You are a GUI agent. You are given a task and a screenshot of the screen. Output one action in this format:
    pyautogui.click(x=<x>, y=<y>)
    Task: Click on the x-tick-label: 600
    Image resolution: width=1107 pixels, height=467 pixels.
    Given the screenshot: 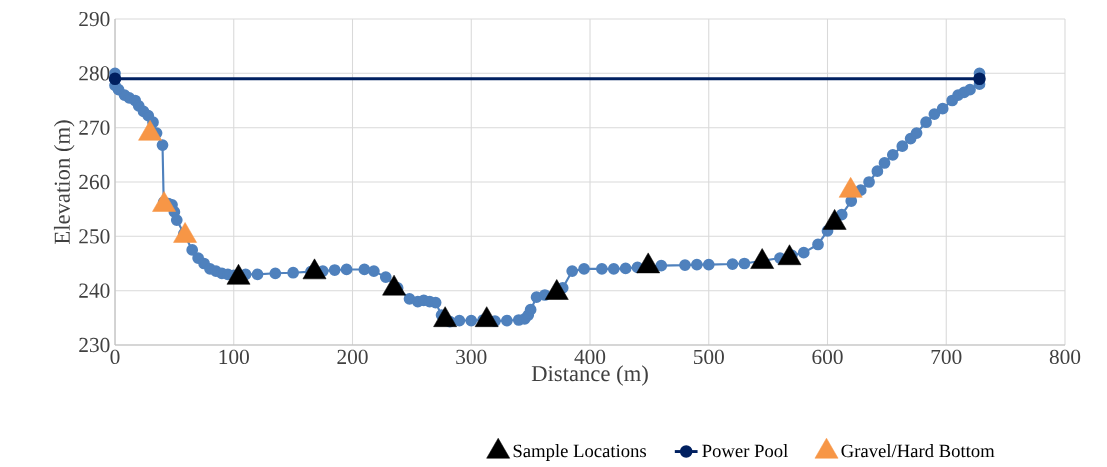 What is the action you would take?
    pyautogui.click(x=827, y=357)
    